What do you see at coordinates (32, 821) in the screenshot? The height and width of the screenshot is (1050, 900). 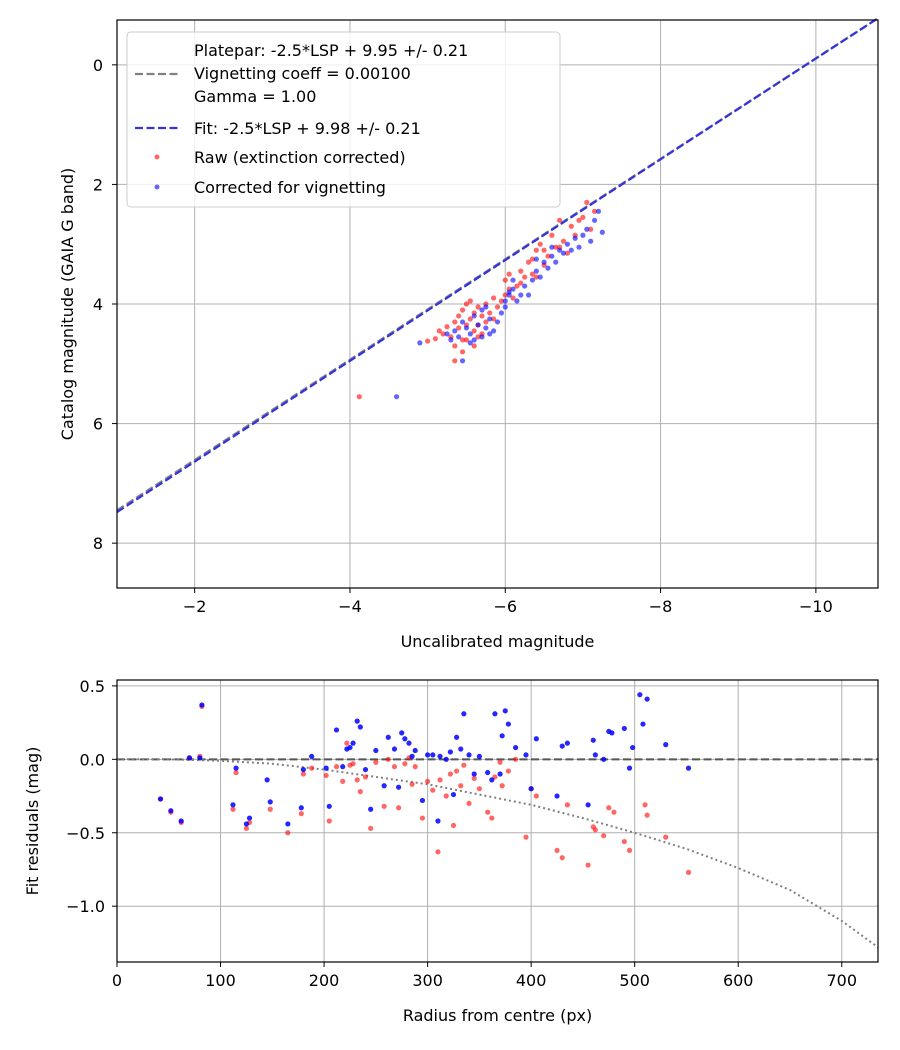 I see `bottom-y-axis-label: Fit residuals (mag)` at bounding box center [32, 821].